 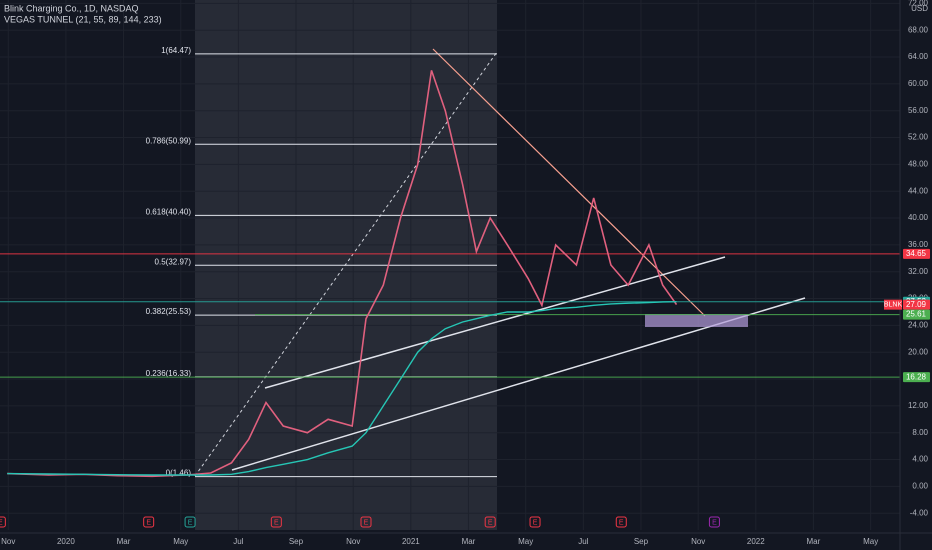 I want to click on fib-label: 0.236(16.33), so click(x=169, y=373).